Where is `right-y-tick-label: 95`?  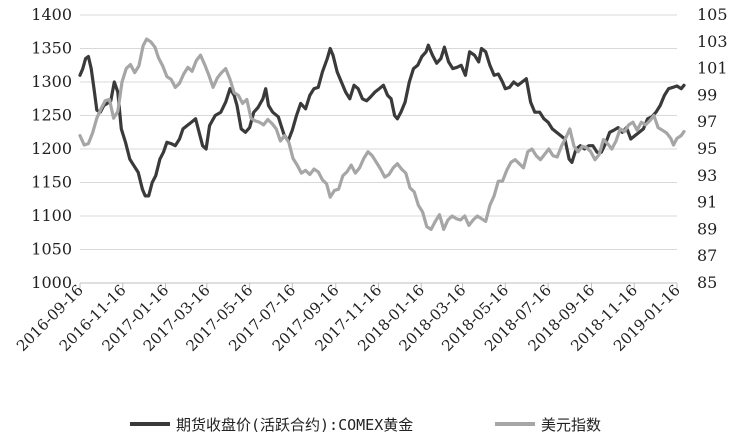 right-y-tick-label: 95 is located at coordinates (707, 148).